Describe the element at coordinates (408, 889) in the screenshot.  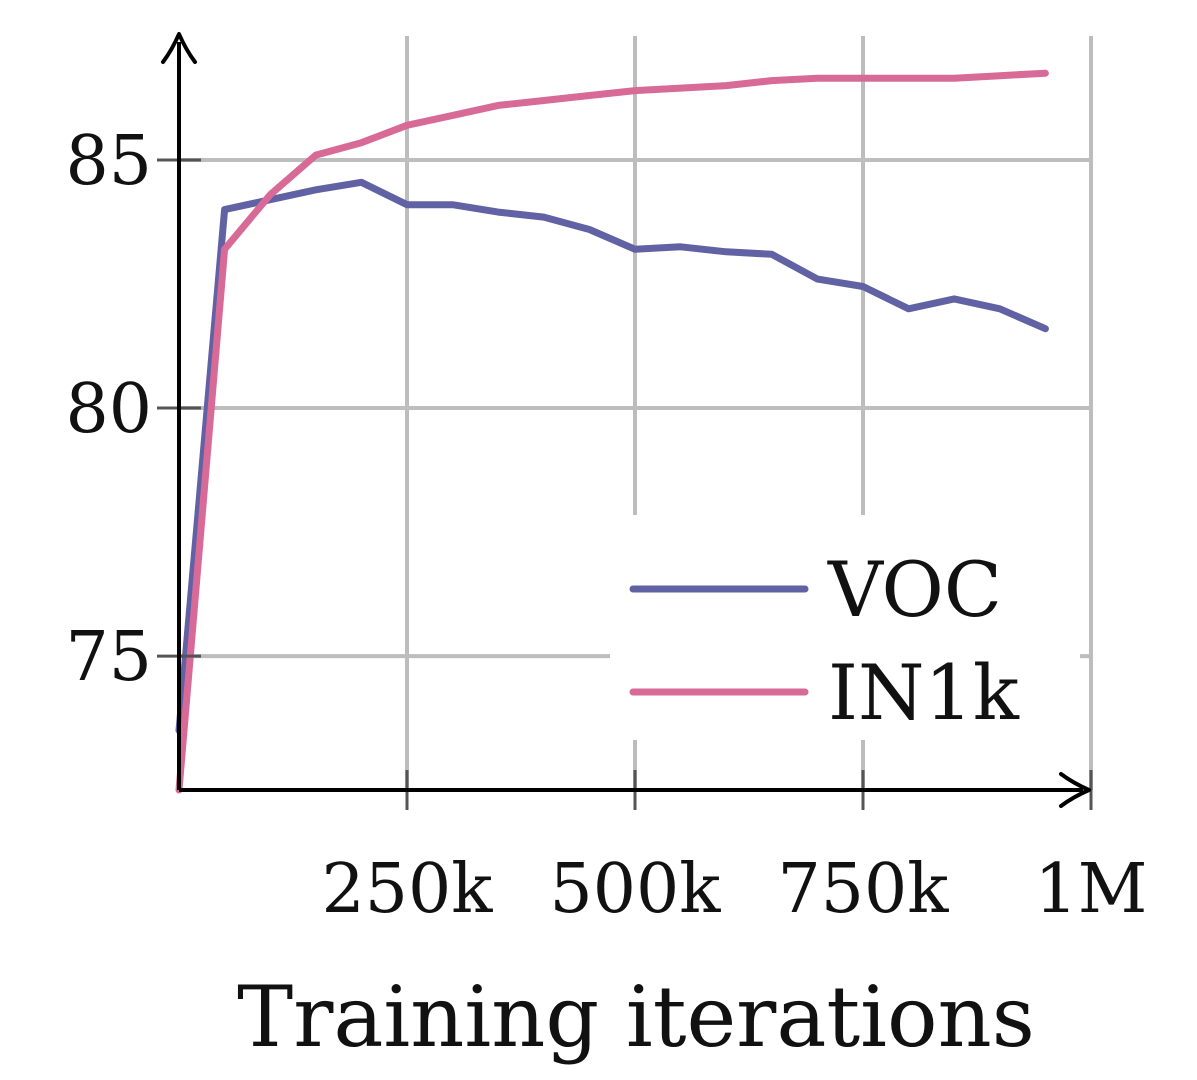
I see `x-tick-label: 250k` at that location.